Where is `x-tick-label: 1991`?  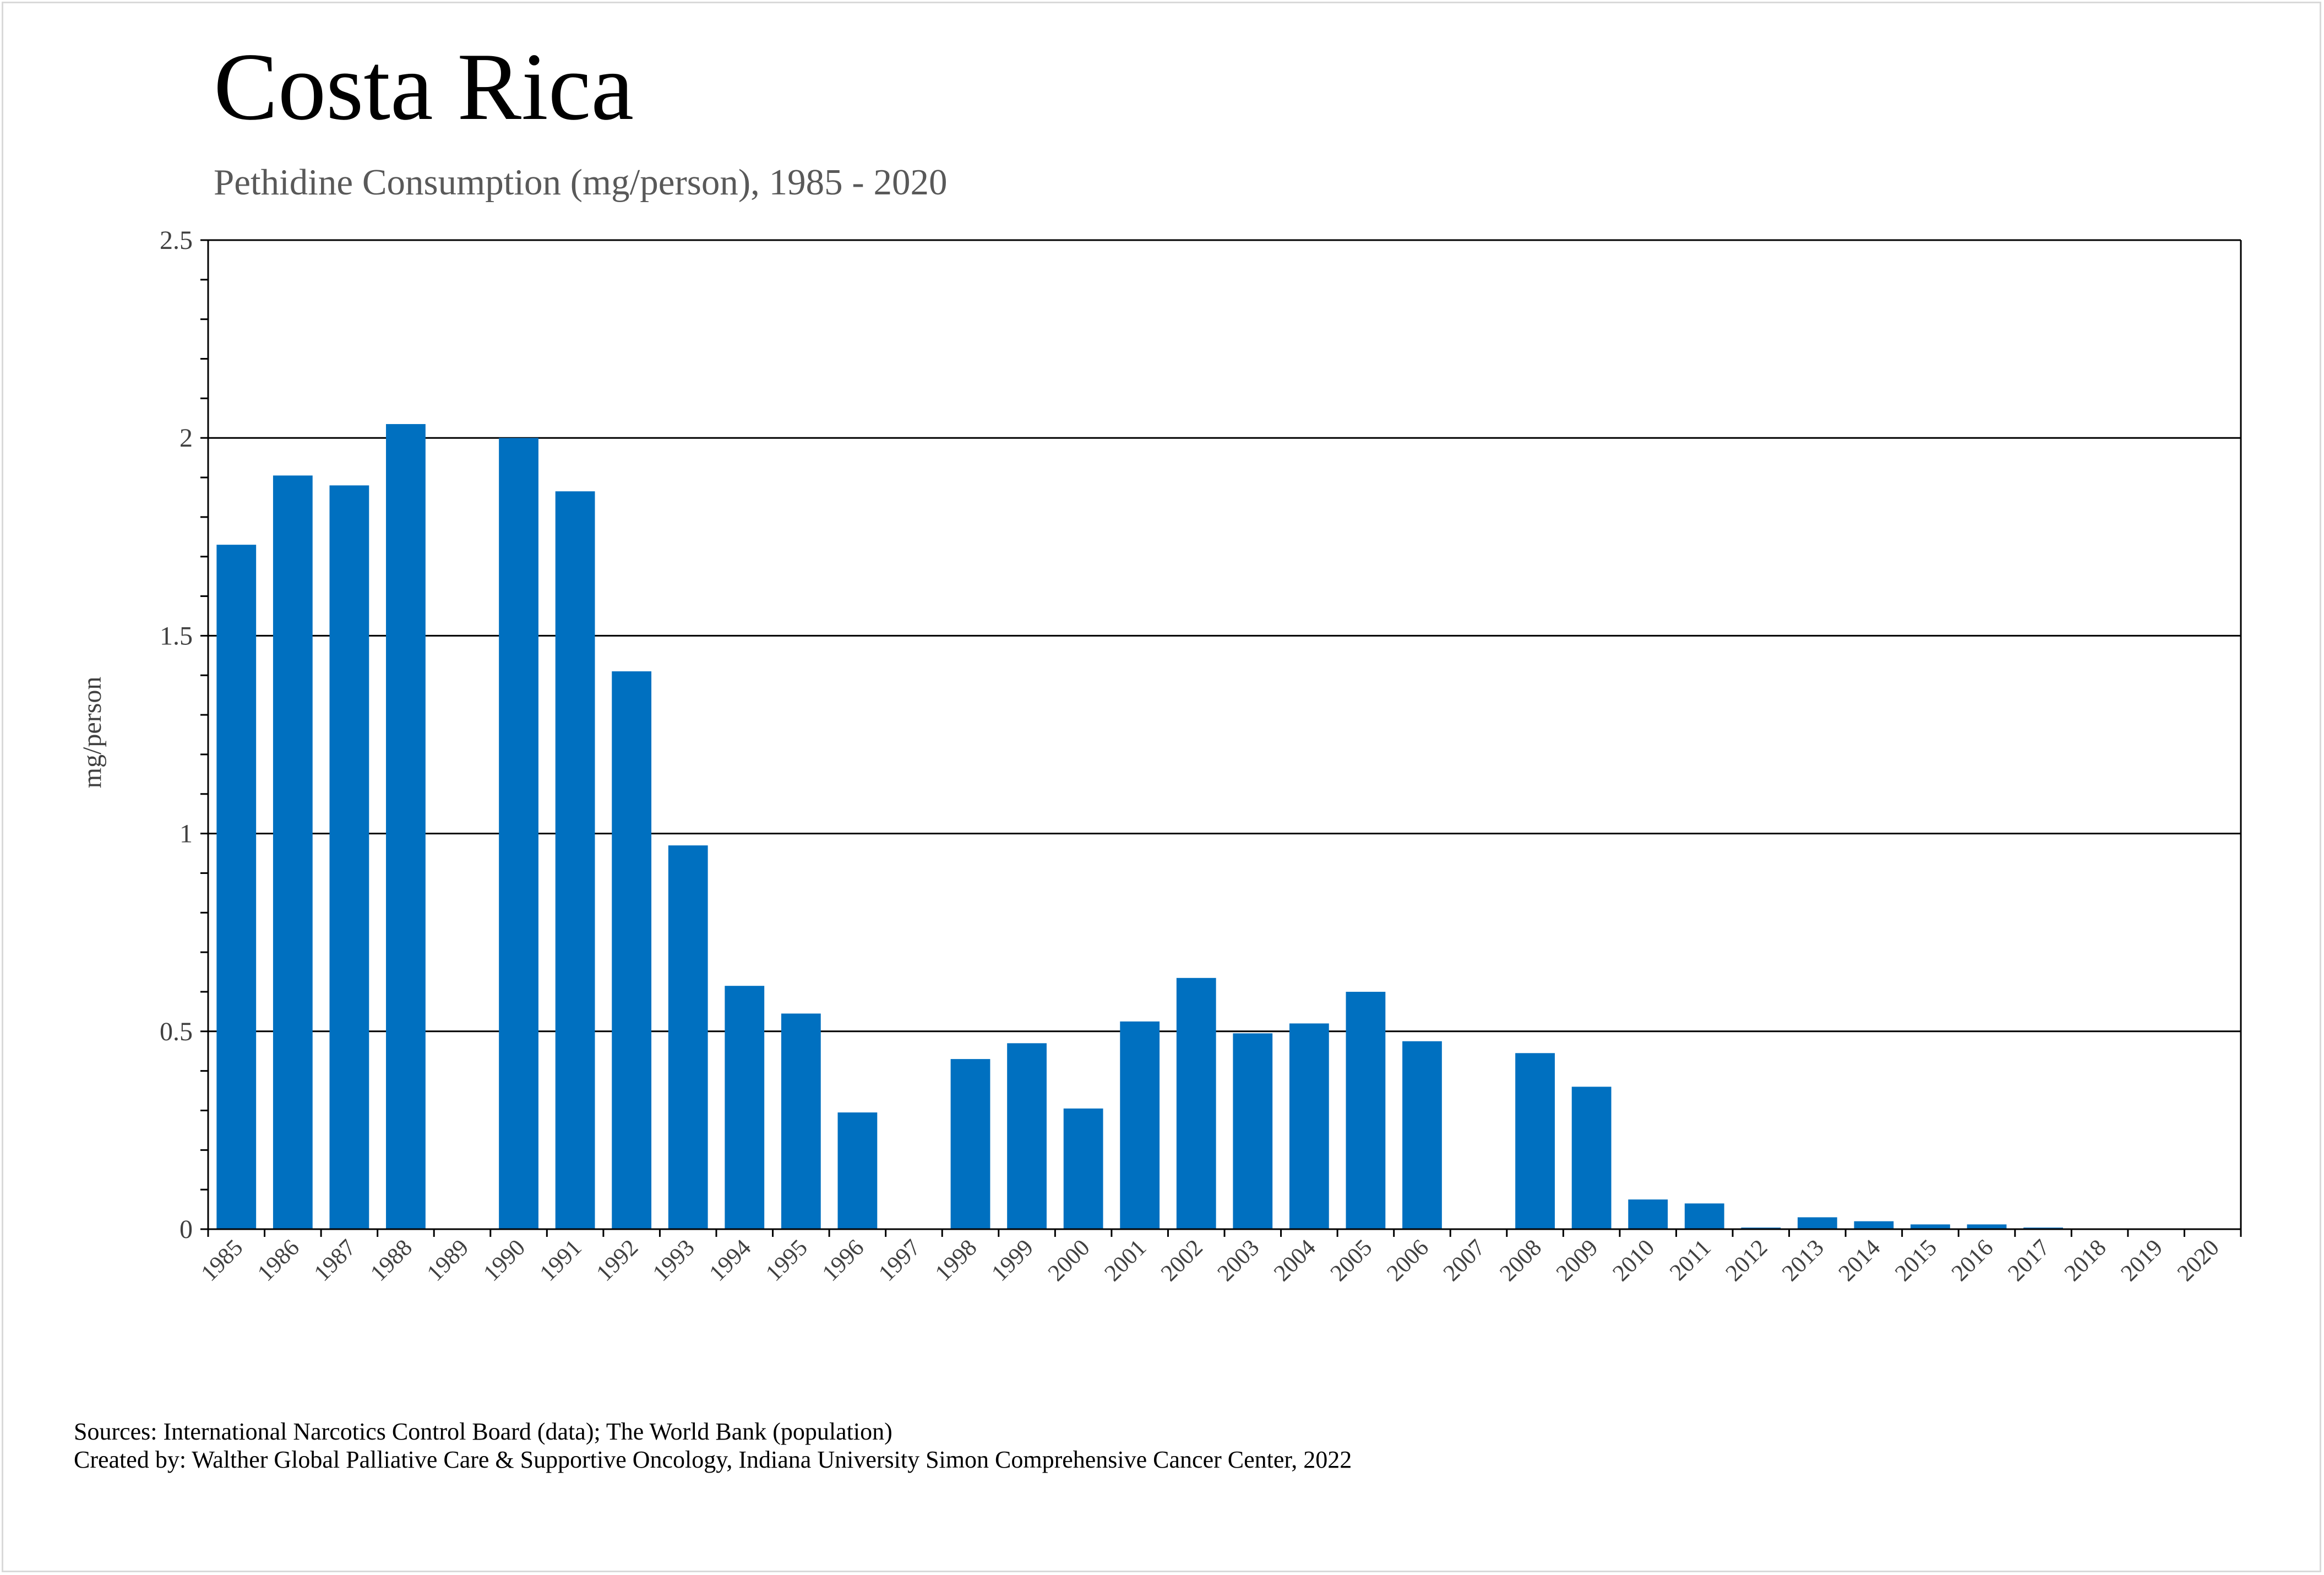
x-tick-label: 1991 is located at coordinates (561, 1260).